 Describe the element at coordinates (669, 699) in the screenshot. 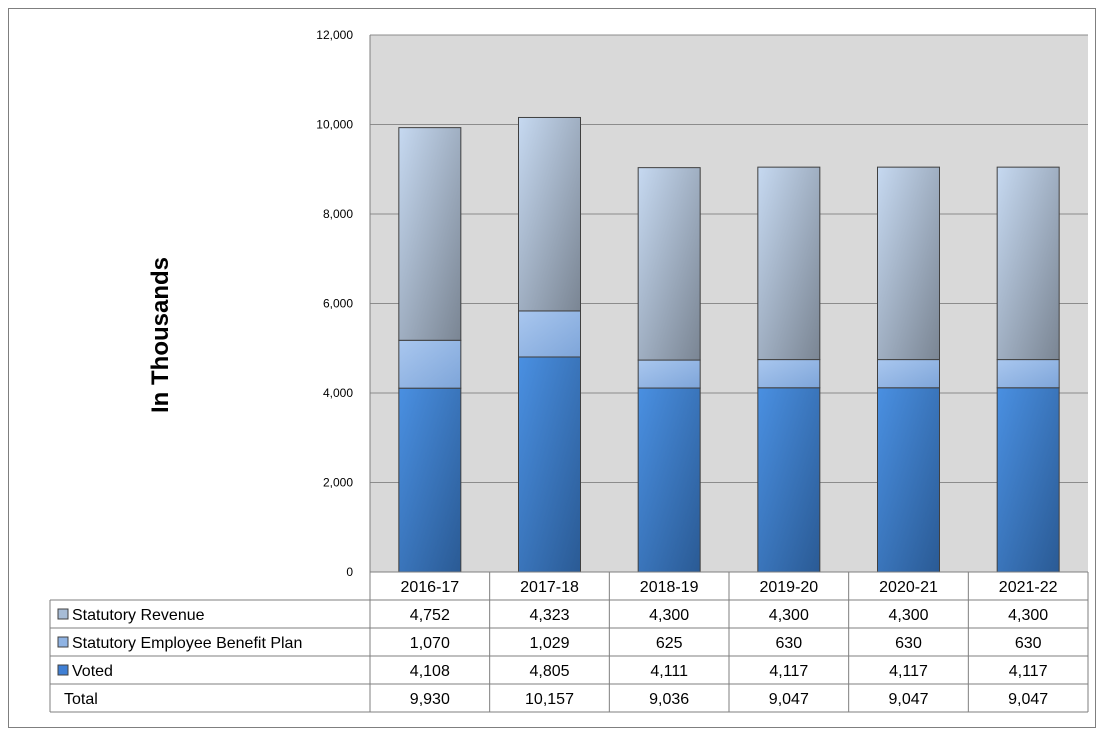

I see `data-label-total-2018-19: 9,036` at that location.